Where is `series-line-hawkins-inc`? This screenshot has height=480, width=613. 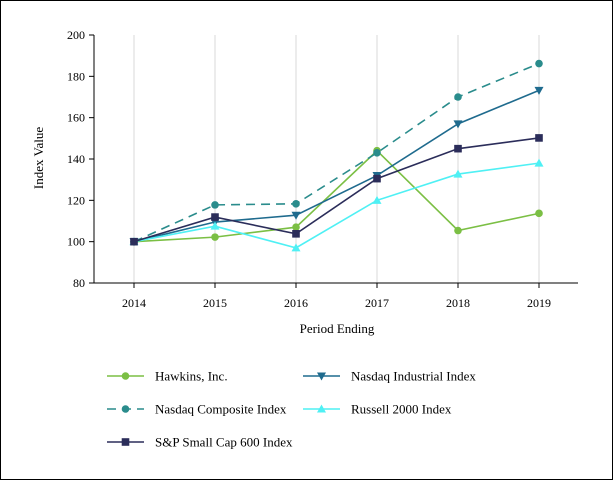
series-line-hawkins-inc is located at coordinates (336, 196).